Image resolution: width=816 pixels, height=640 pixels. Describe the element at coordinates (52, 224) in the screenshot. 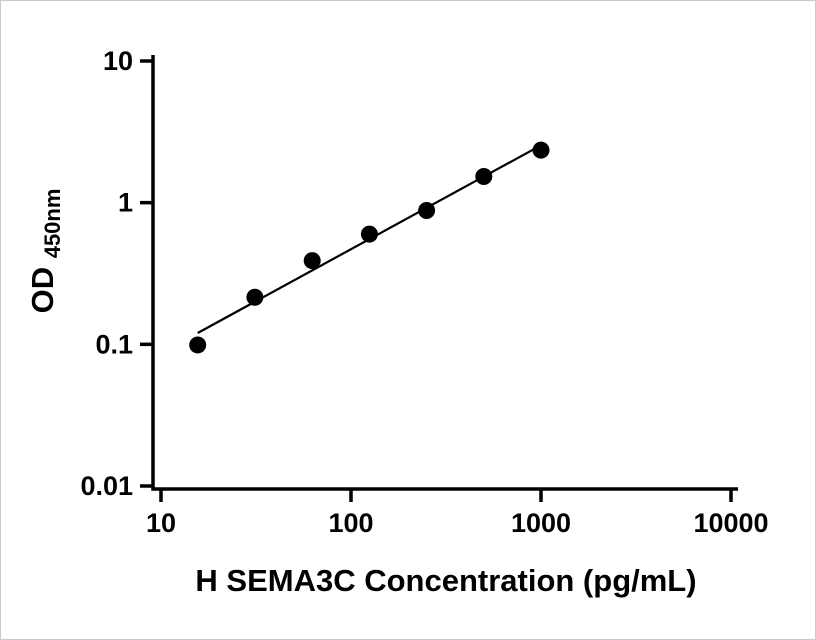

I see `y-axis-title-sub: 450nm` at that location.